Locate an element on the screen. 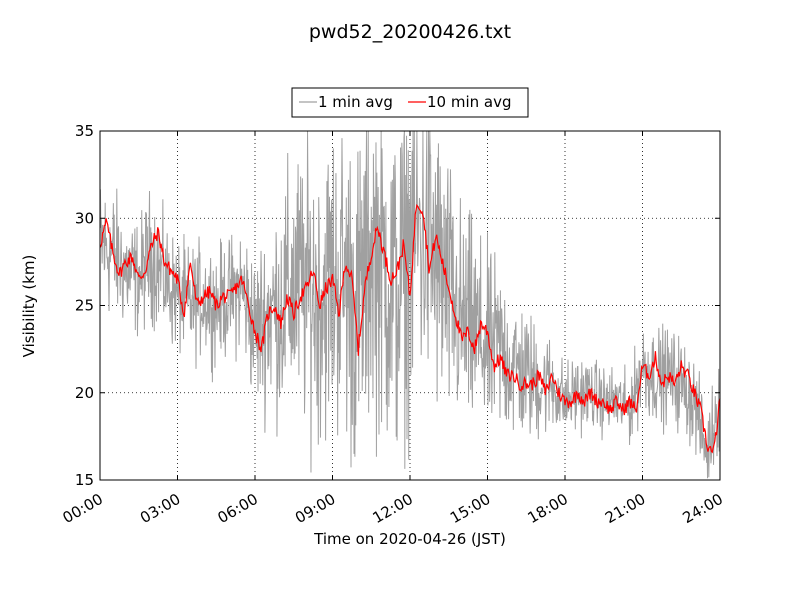 The image size is (800, 600). y-tick-label: 30 is located at coordinates (84, 218).